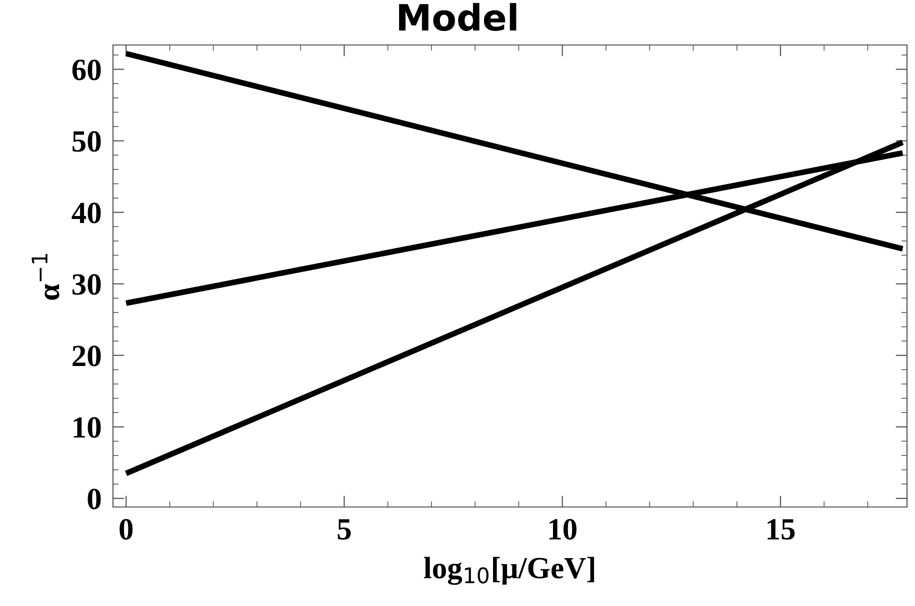 This screenshot has height=606, width=915. I want to click on y-axis-title: α$^{−1}$, so click(46, 277).